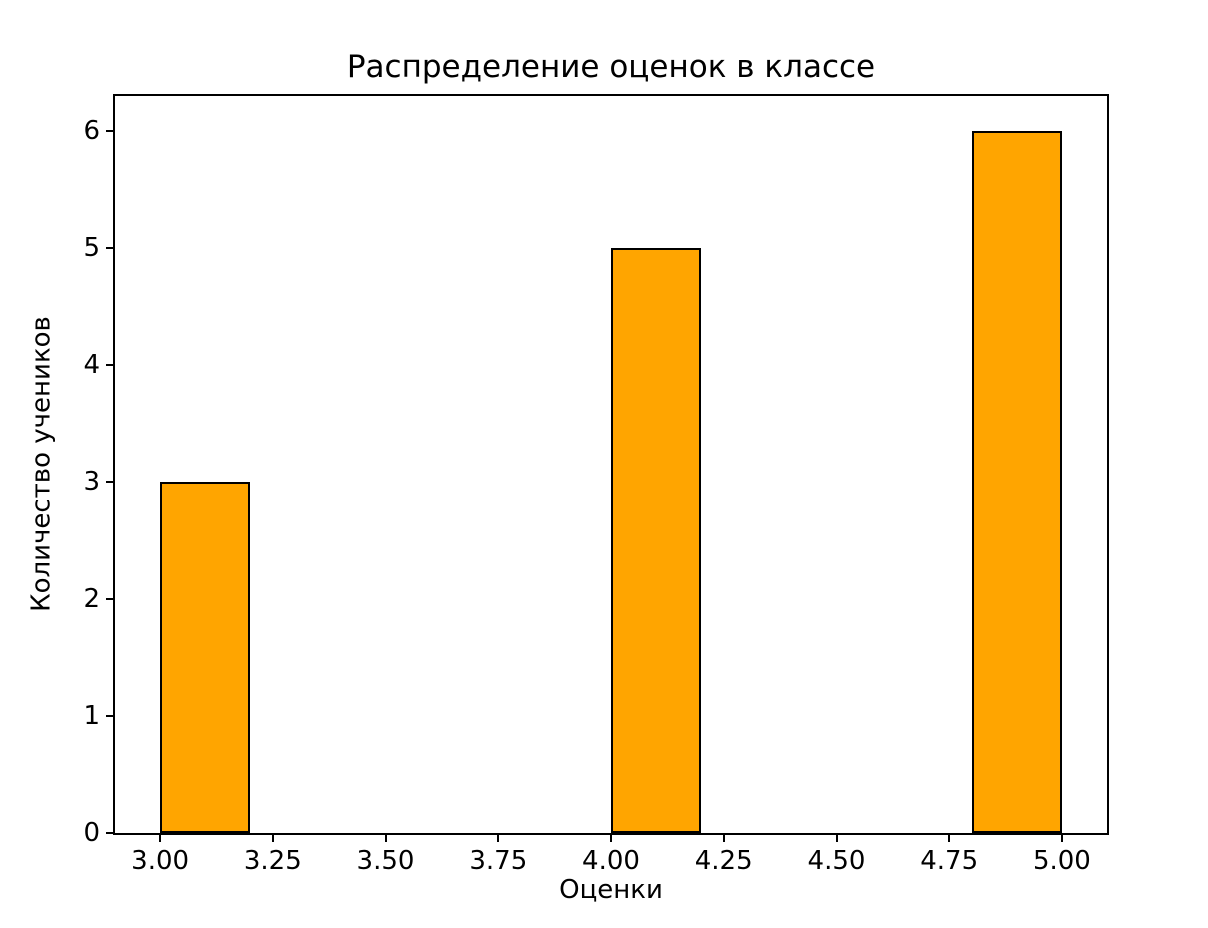 This screenshot has width=1208, height=928. I want to click on y-tick-label: 3, so click(91, 482).